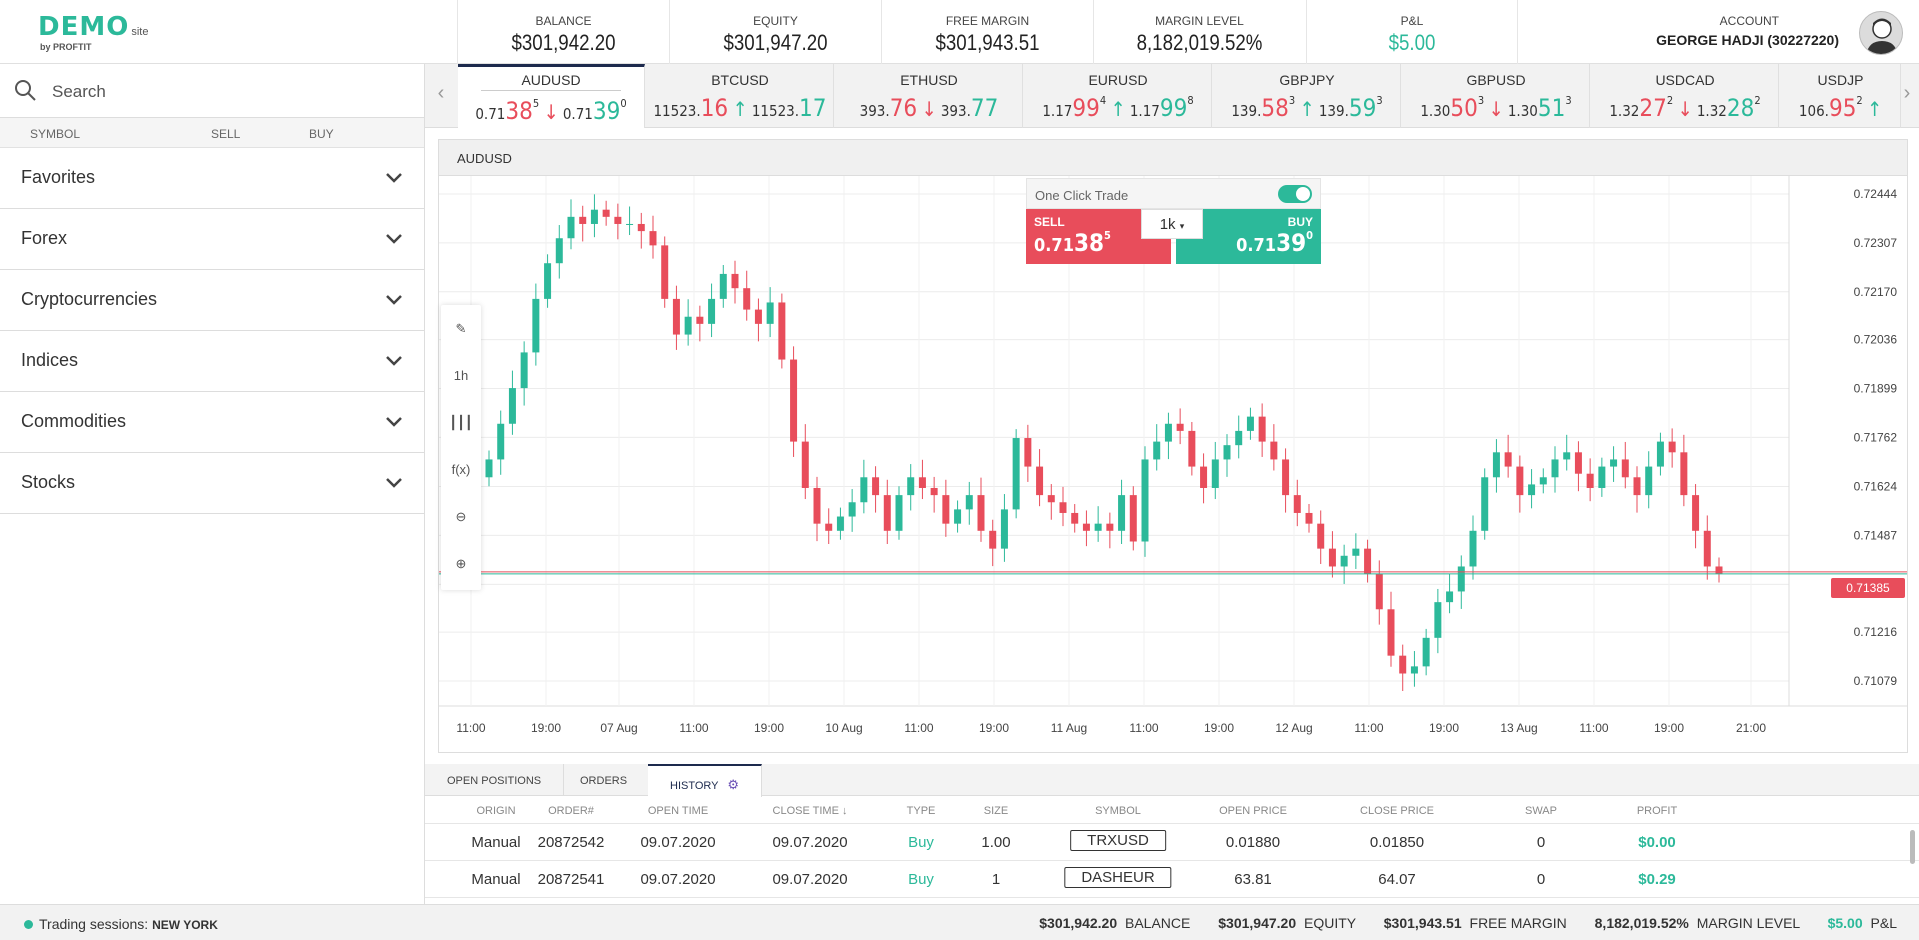 This screenshot has height=940, width=1919. Describe the element at coordinates (1496, 96) in the screenshot. I see `ticker-item-gbpusd: GBPUSD 1.30503 ↓ 1.30513` at that location.